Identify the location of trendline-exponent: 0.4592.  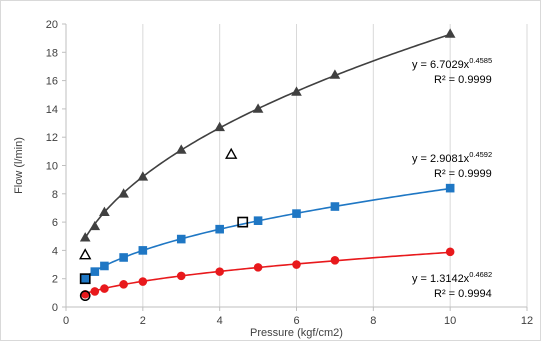
(480, 154).